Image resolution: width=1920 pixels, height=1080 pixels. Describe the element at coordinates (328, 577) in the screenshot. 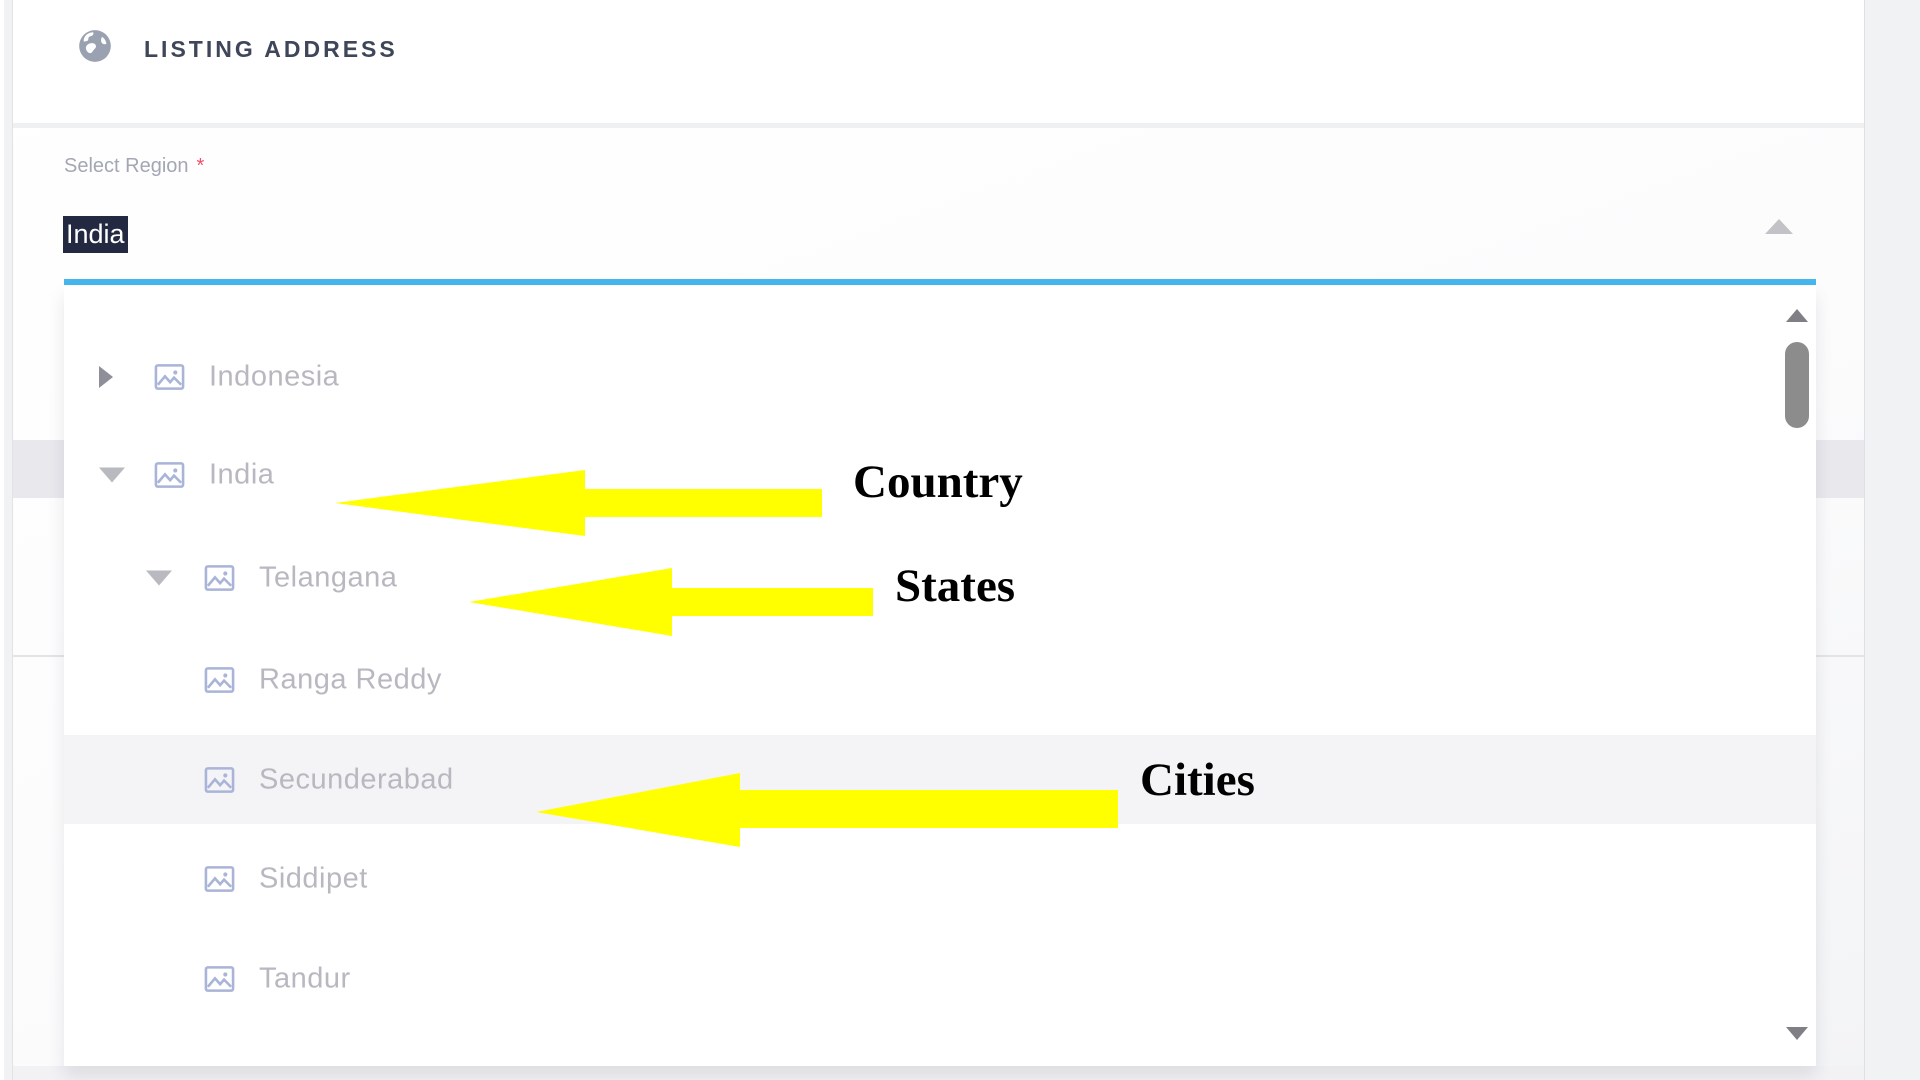

I see `tree-item-label: Telangana` at that location.